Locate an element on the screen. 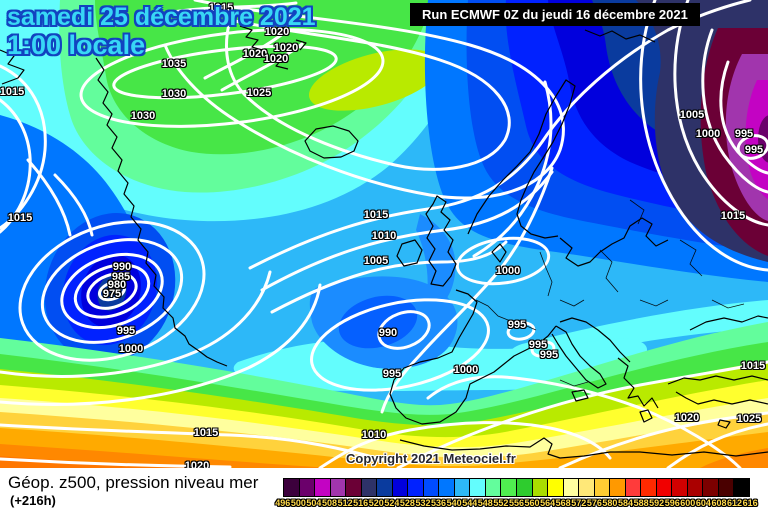  color-scale-value: 556 is located at coordinates (516, 503).